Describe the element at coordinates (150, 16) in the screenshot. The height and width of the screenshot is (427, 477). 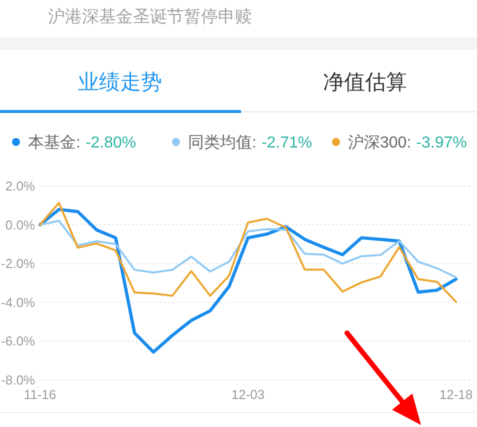
I see `notice-text: 沪港深基金圣诞节暂停申赎` at that location.